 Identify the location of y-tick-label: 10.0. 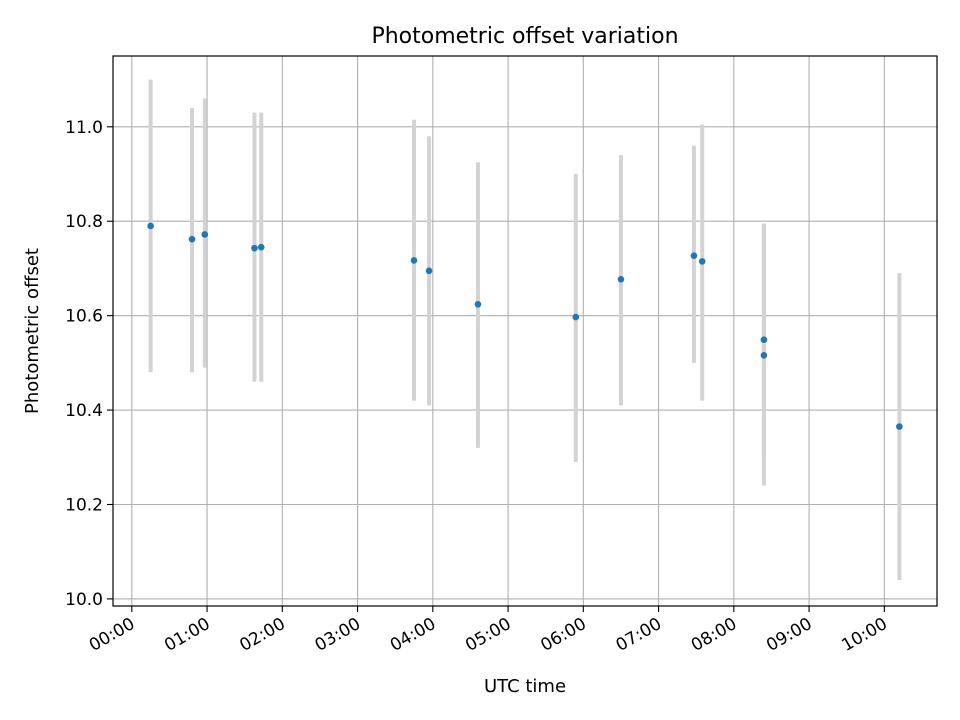
(84, 600).